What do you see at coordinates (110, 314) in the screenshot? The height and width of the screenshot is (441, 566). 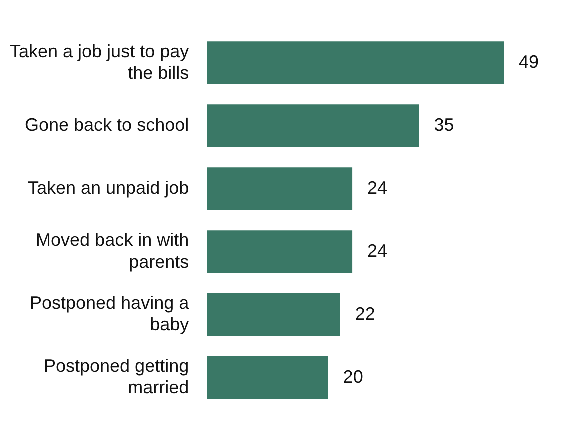 I see `y-tick-label: Postponed having a baby` at bounding box center [110, 314].